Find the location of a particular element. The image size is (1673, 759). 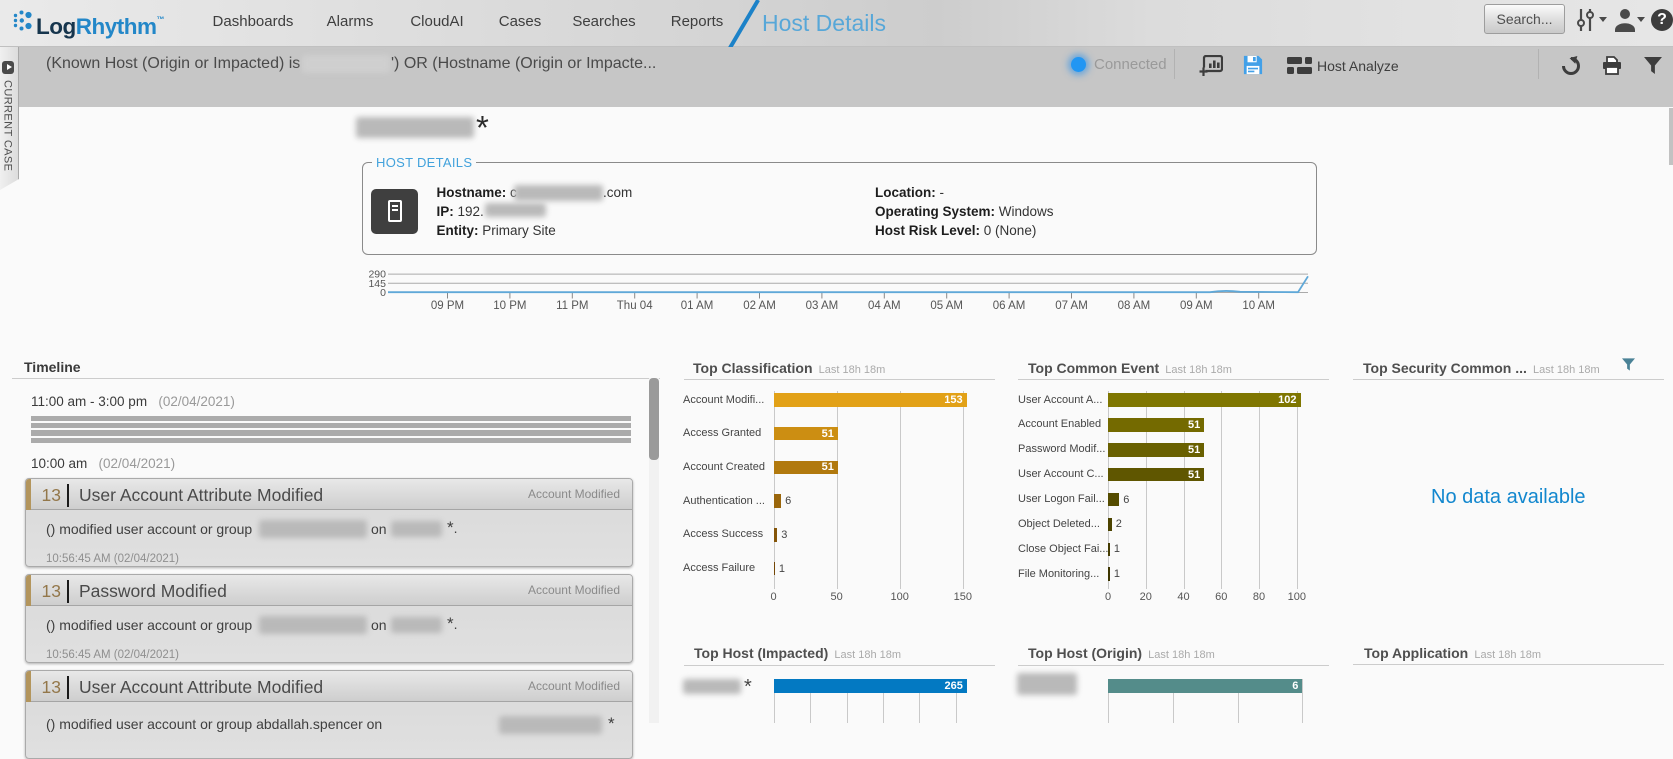

svg-text: 11 PM is located at coordinates (572, 306).